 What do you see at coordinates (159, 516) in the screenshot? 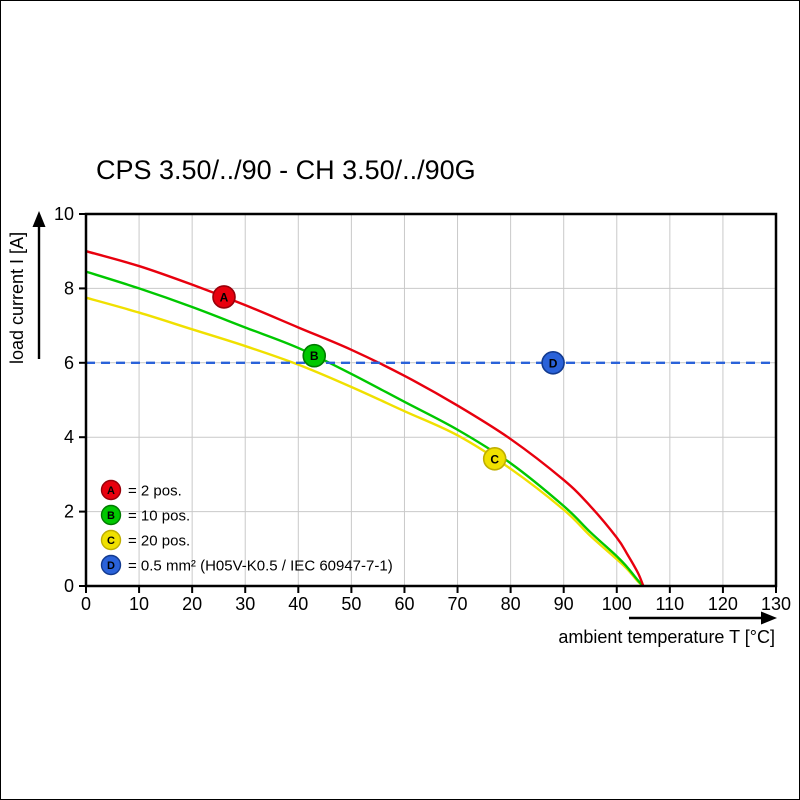
I see `legend-label-B: = 10 pos.` at bounding box center [159, 516].